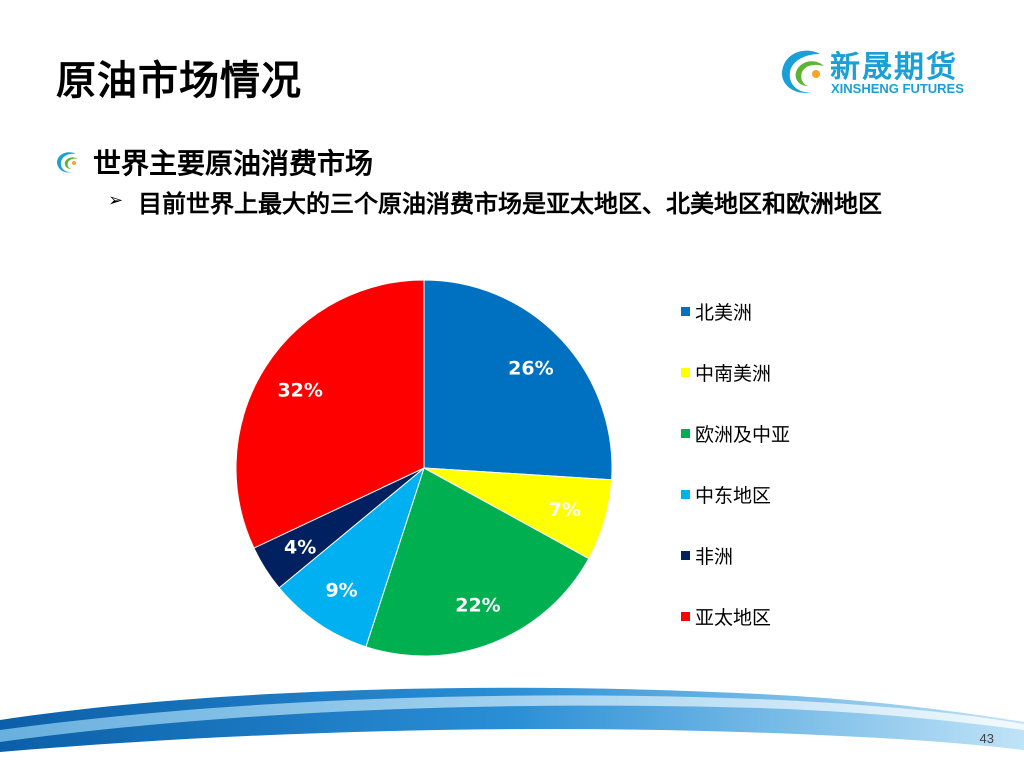  Describe the element at coordinates (477, 605) in the screenshot. I see `pie-data-label: 22%` at that location.